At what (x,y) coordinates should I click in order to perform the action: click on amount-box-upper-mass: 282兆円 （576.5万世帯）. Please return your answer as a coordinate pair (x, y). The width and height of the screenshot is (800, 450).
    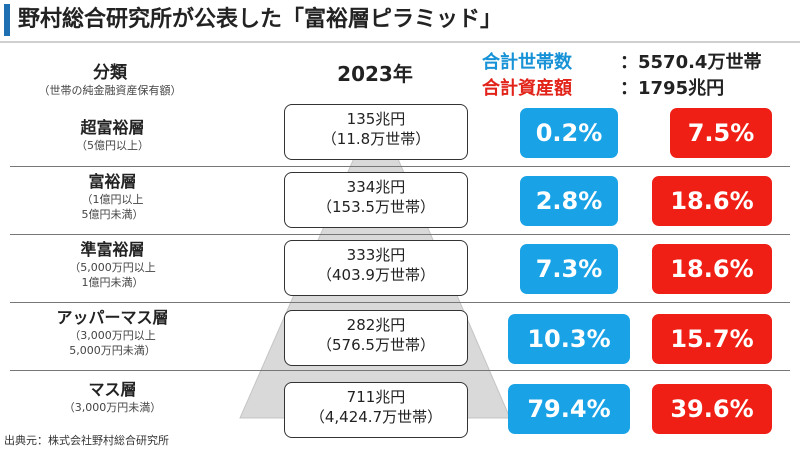
    Looking at the image, I should click on (376, 338).